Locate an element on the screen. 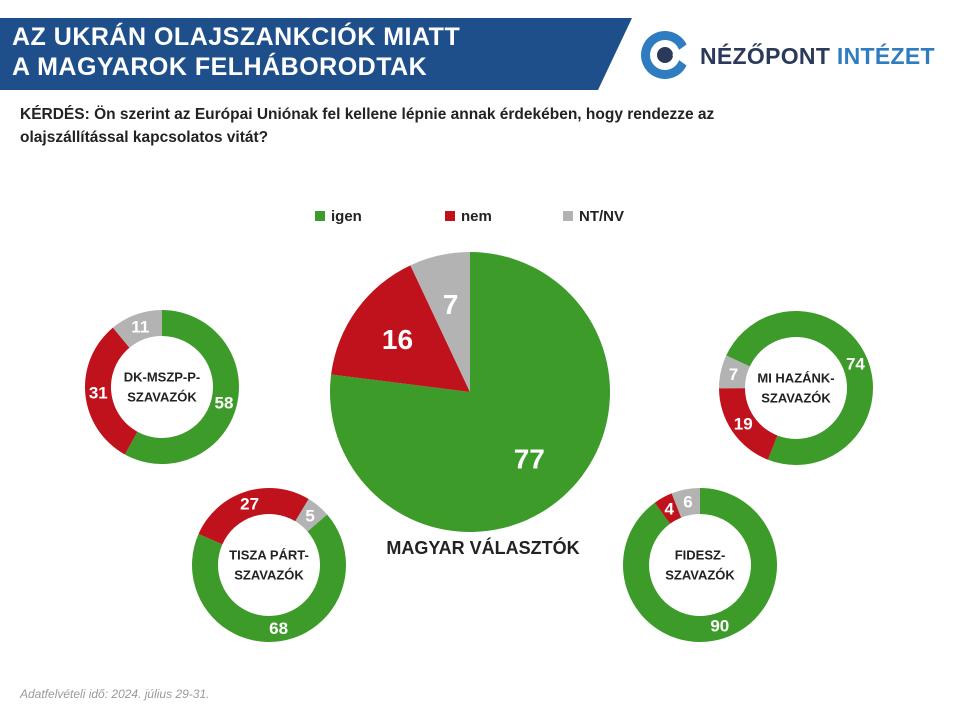 The image size is (960, 720). legend-swatch-nem is located at coordinates (450, 216).